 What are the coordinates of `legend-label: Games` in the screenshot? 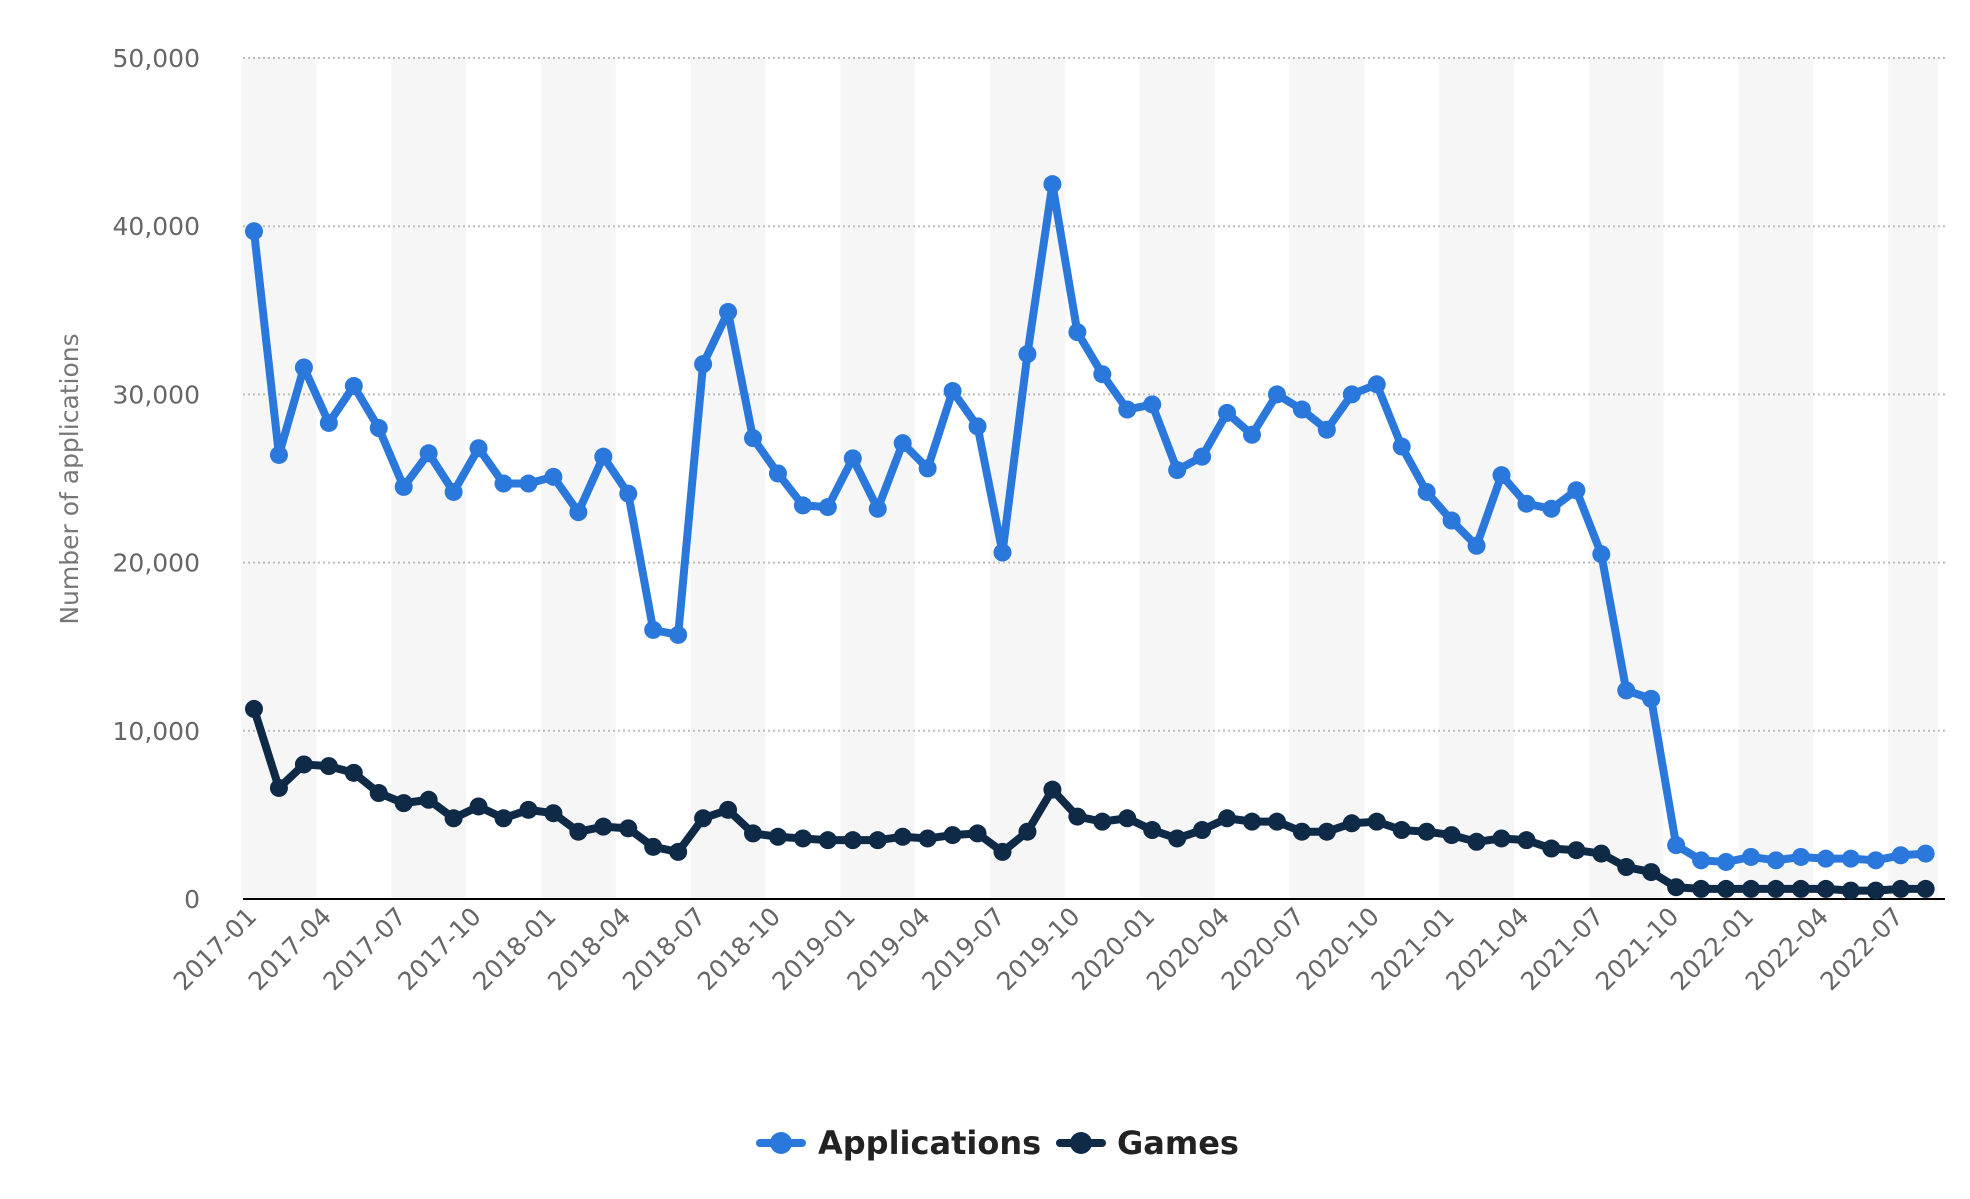 It's located at (1178, 1143).